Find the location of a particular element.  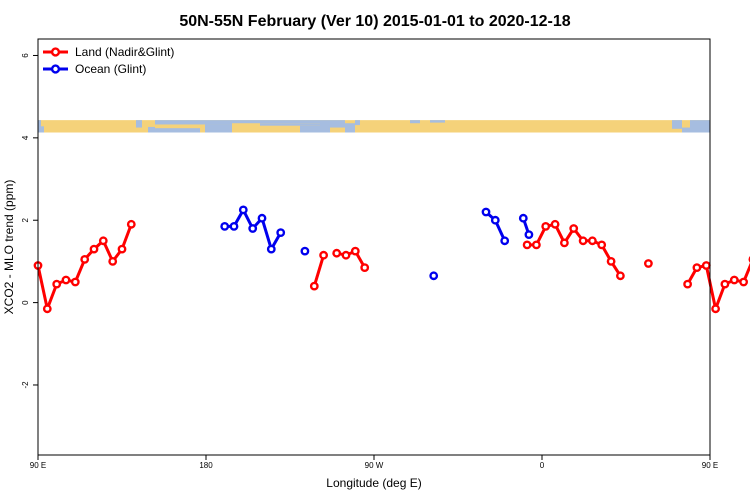

y-axis-label: XCO2 - MLO trend (ppm) is located at coordinates (9, 247).